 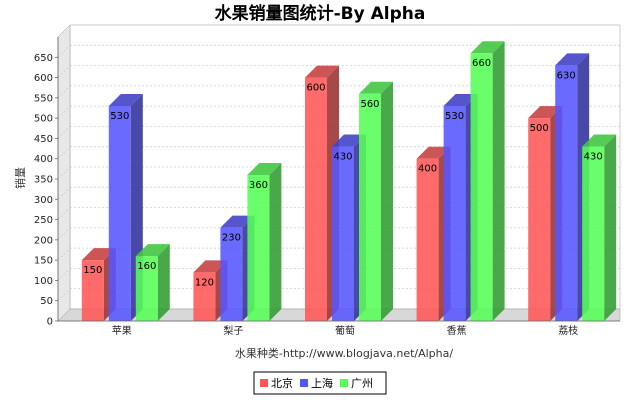 I want to click on x-tick-label: 葡萄, so click(x=345, y=330).